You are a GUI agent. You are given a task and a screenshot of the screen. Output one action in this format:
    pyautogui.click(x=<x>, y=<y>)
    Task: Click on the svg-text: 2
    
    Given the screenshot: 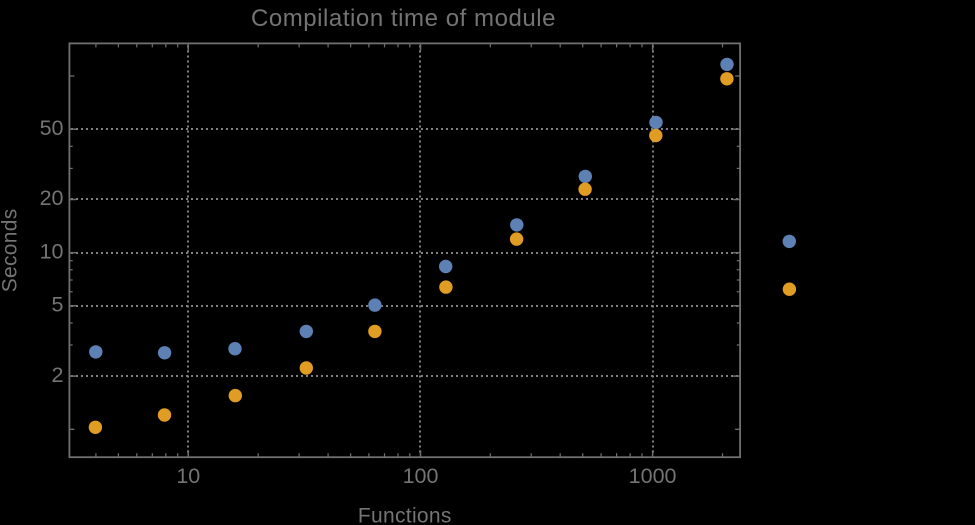 What is the action you would take?
    pyautogui.click(x=58, y=375)
    